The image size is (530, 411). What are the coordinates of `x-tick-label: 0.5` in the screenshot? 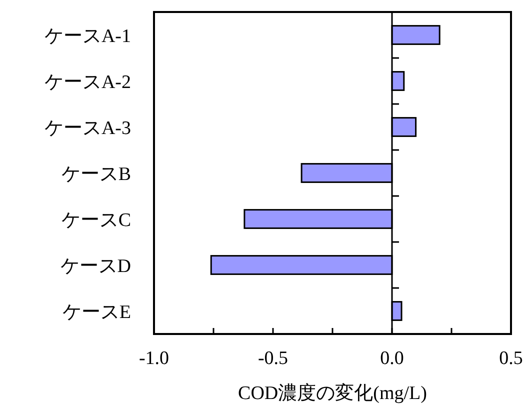 It's located at (511, 358).